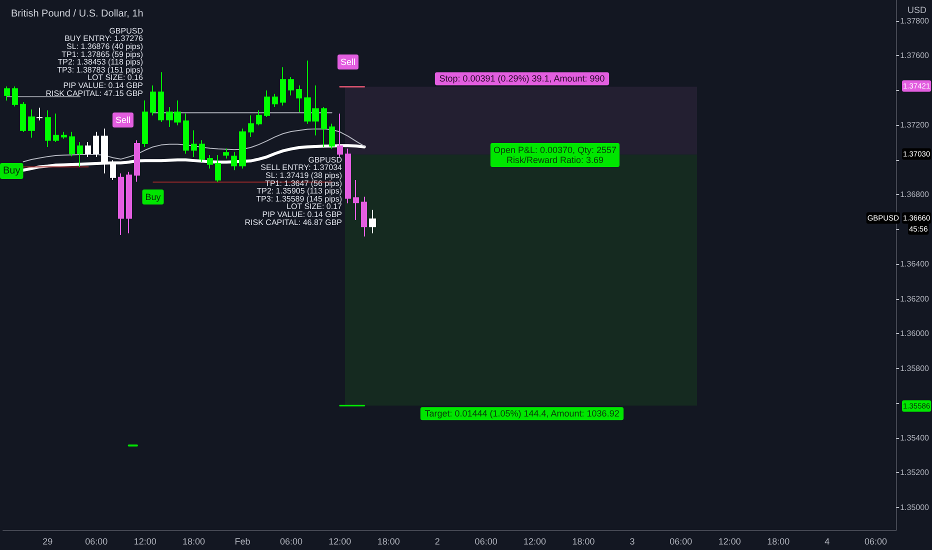 The width and height of the screenshot is (932, 550). Describe the element at coordinates (915, 437) in the screenshot. I see `y-tick-label: 1.35400` at that location.